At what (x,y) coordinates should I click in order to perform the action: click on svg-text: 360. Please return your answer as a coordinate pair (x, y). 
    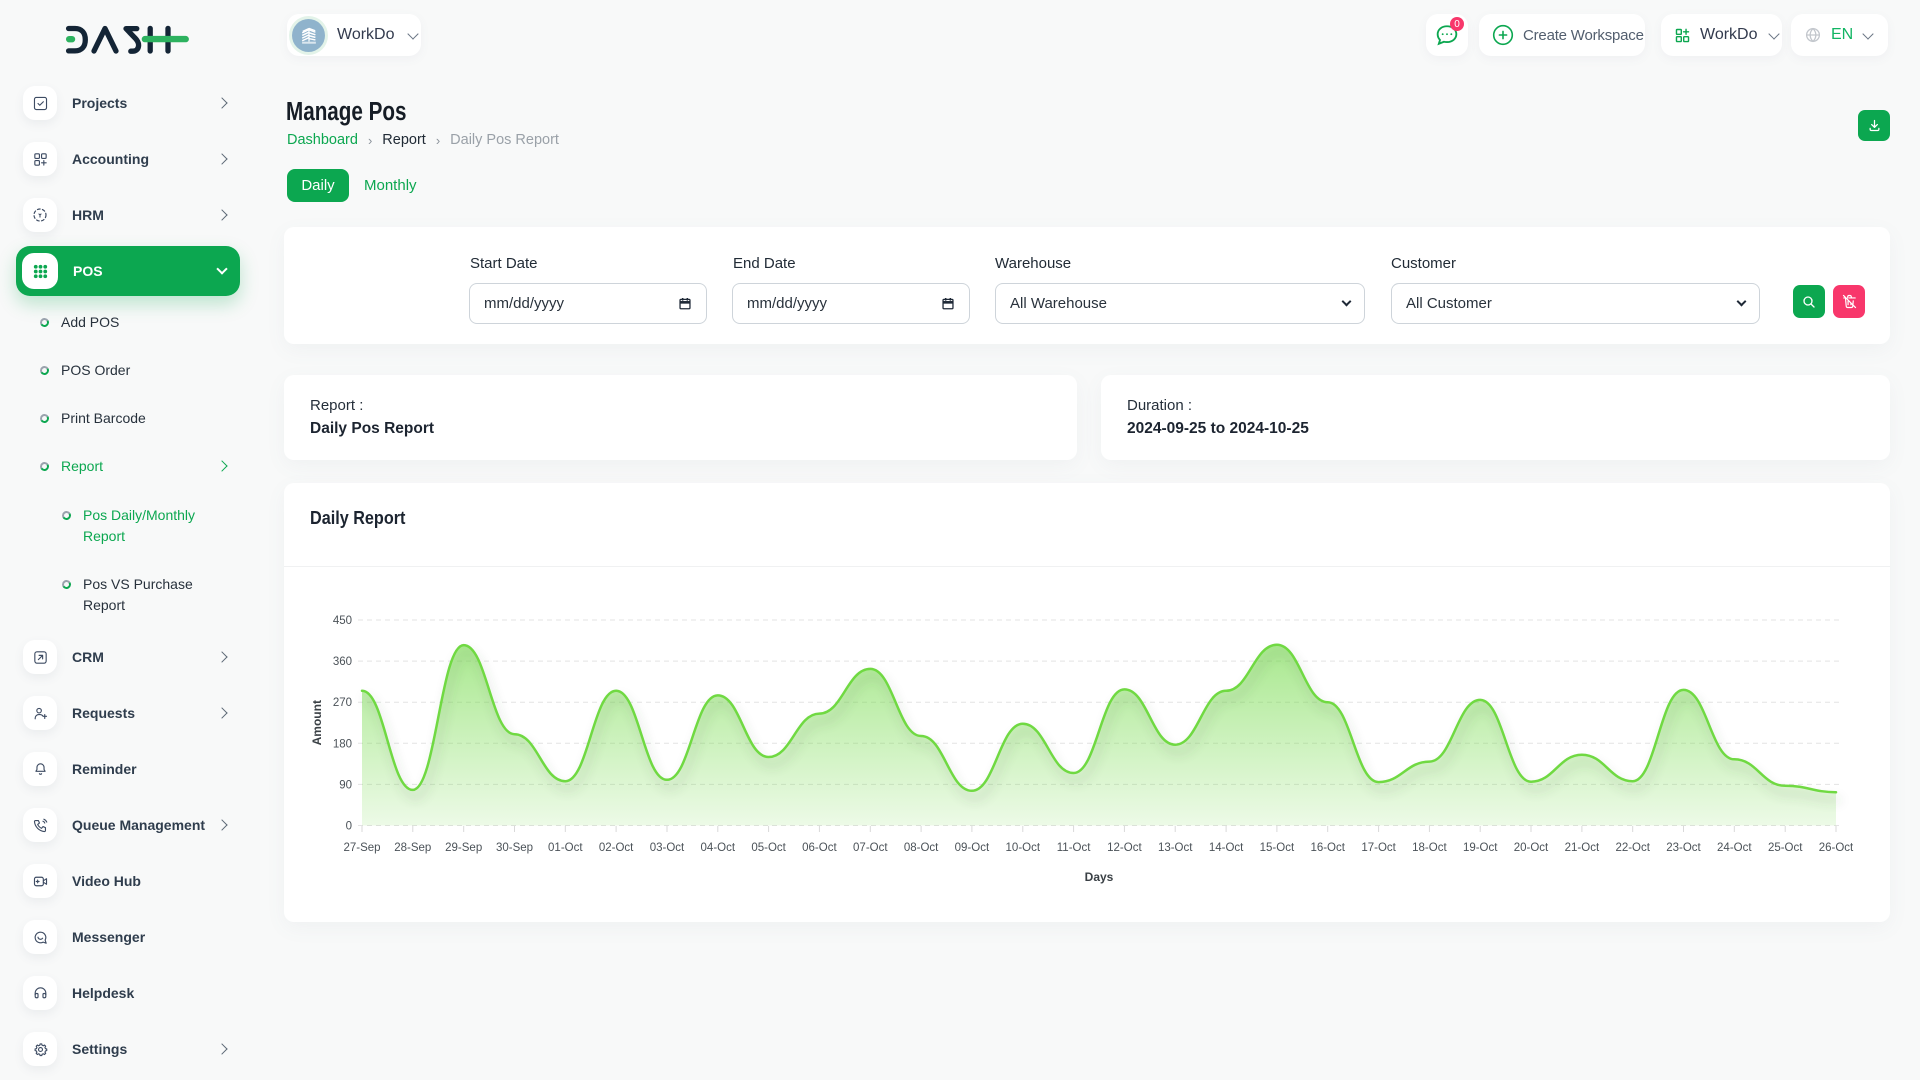
    Looking at the image, I should click on (342, 662).